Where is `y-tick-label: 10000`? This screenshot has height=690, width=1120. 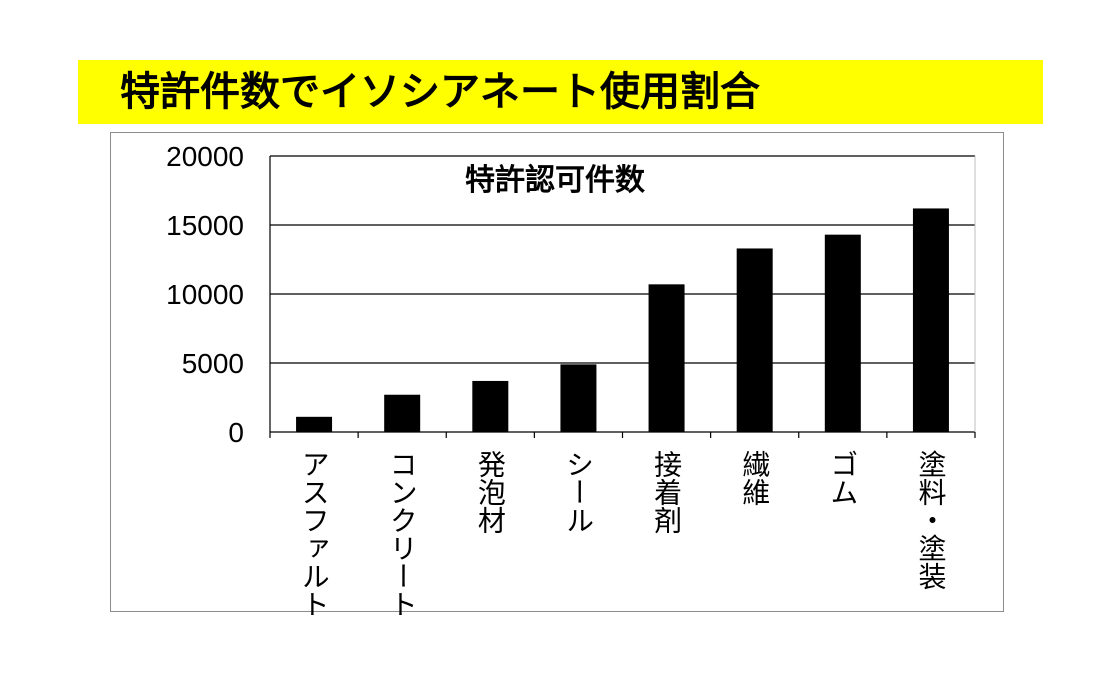 y-tick-label: 10000 is located at coordinates (205, 294).